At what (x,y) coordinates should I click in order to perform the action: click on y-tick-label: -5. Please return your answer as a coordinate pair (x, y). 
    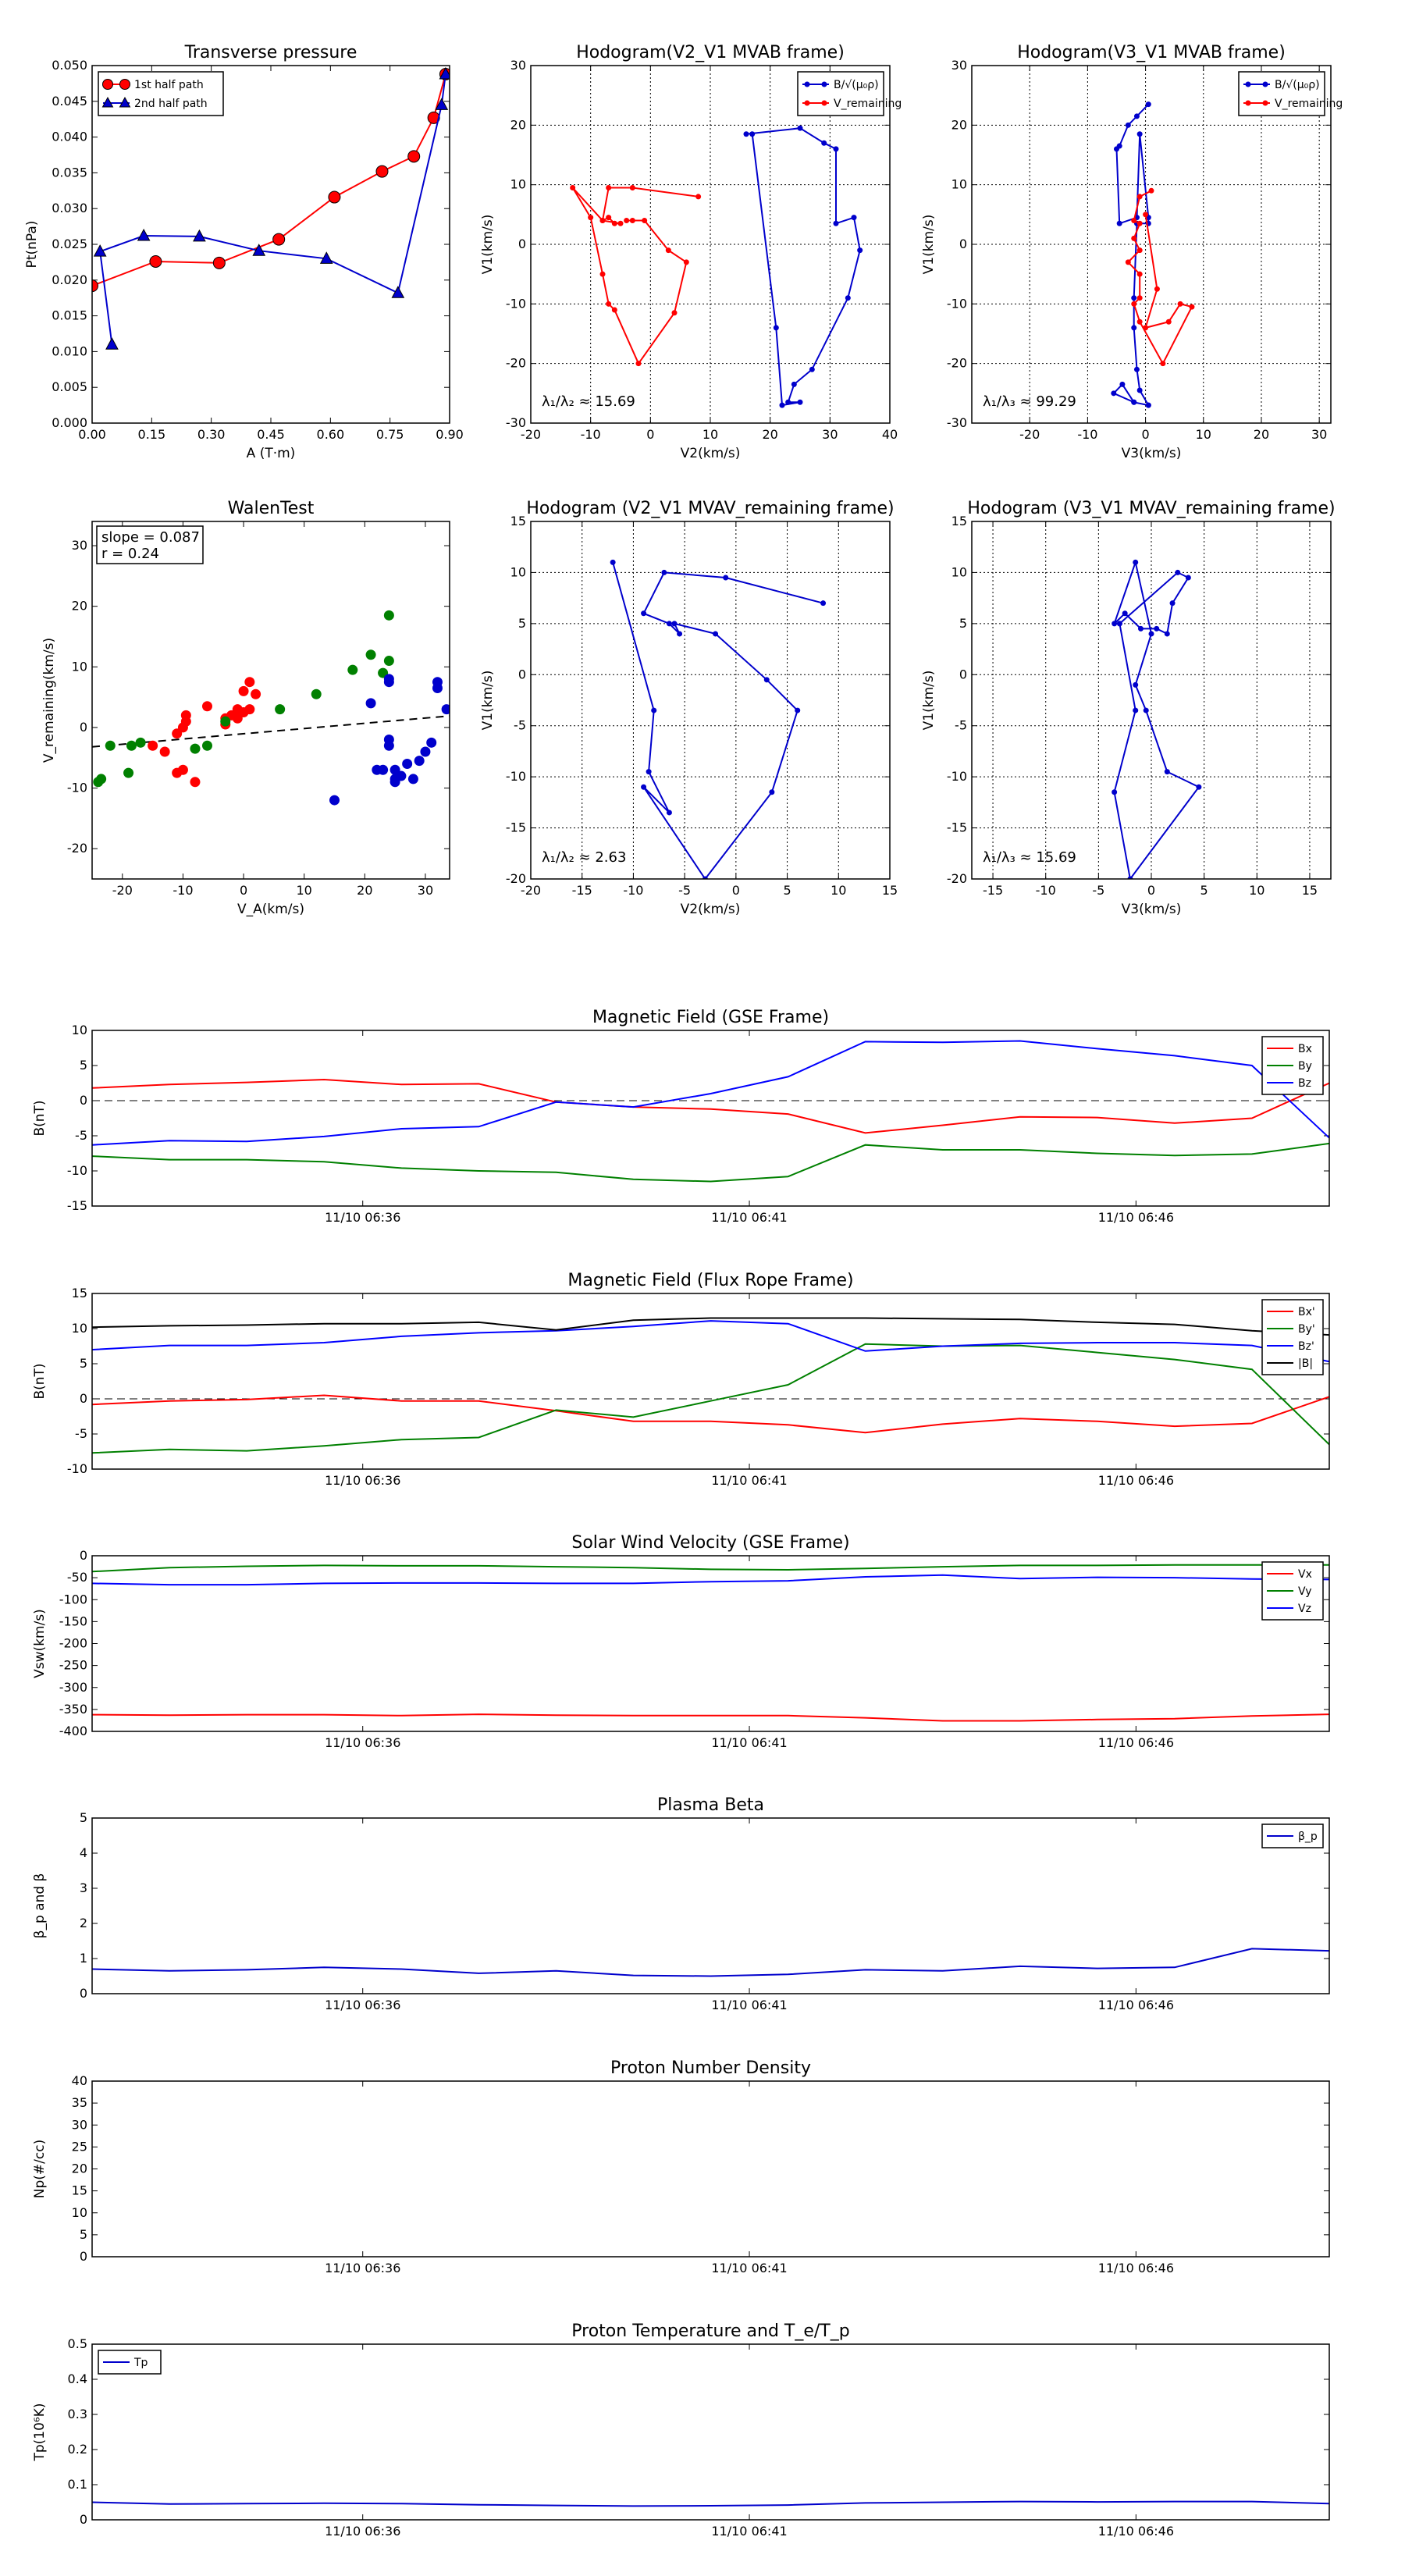
    Looking at the image, I should click on (81, 1135).